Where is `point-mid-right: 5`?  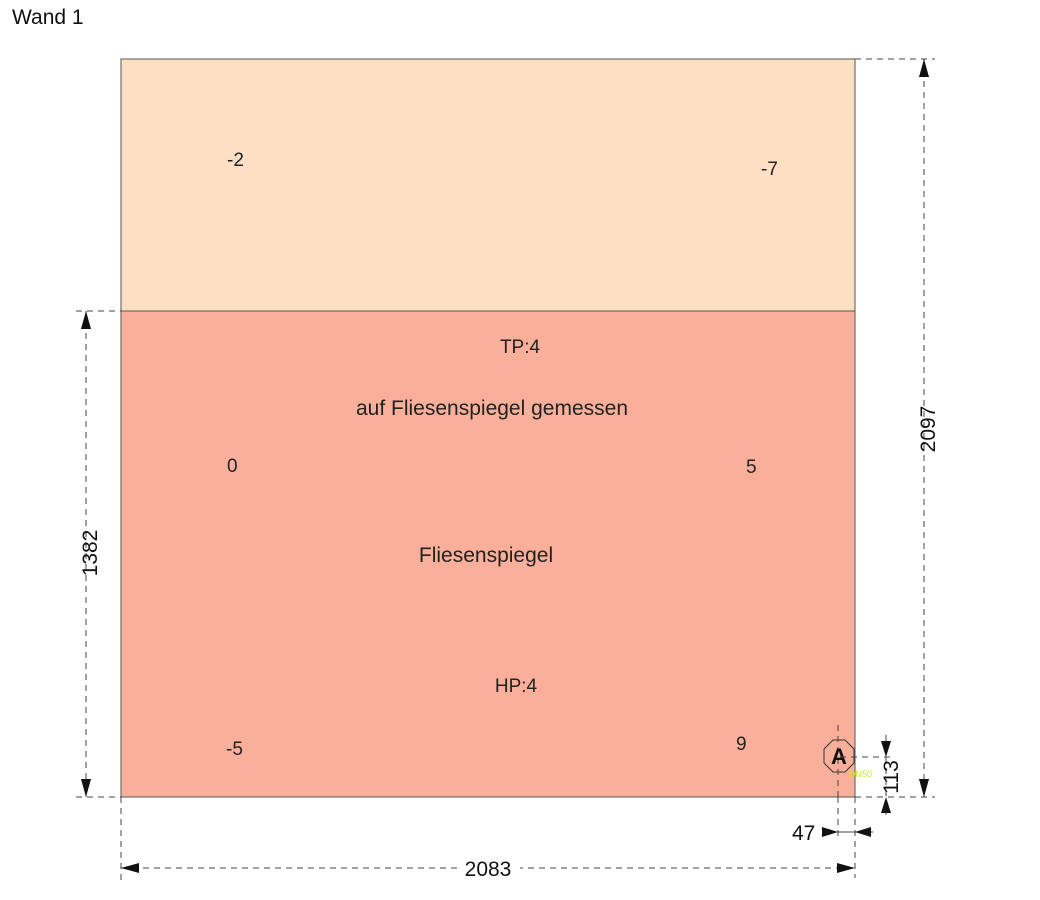 point-mid-right: 5 is located at coordinates (751, 467).